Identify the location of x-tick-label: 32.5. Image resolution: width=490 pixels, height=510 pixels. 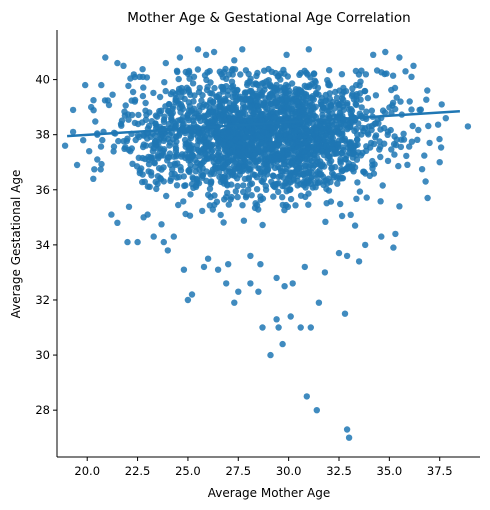
(339, 471).